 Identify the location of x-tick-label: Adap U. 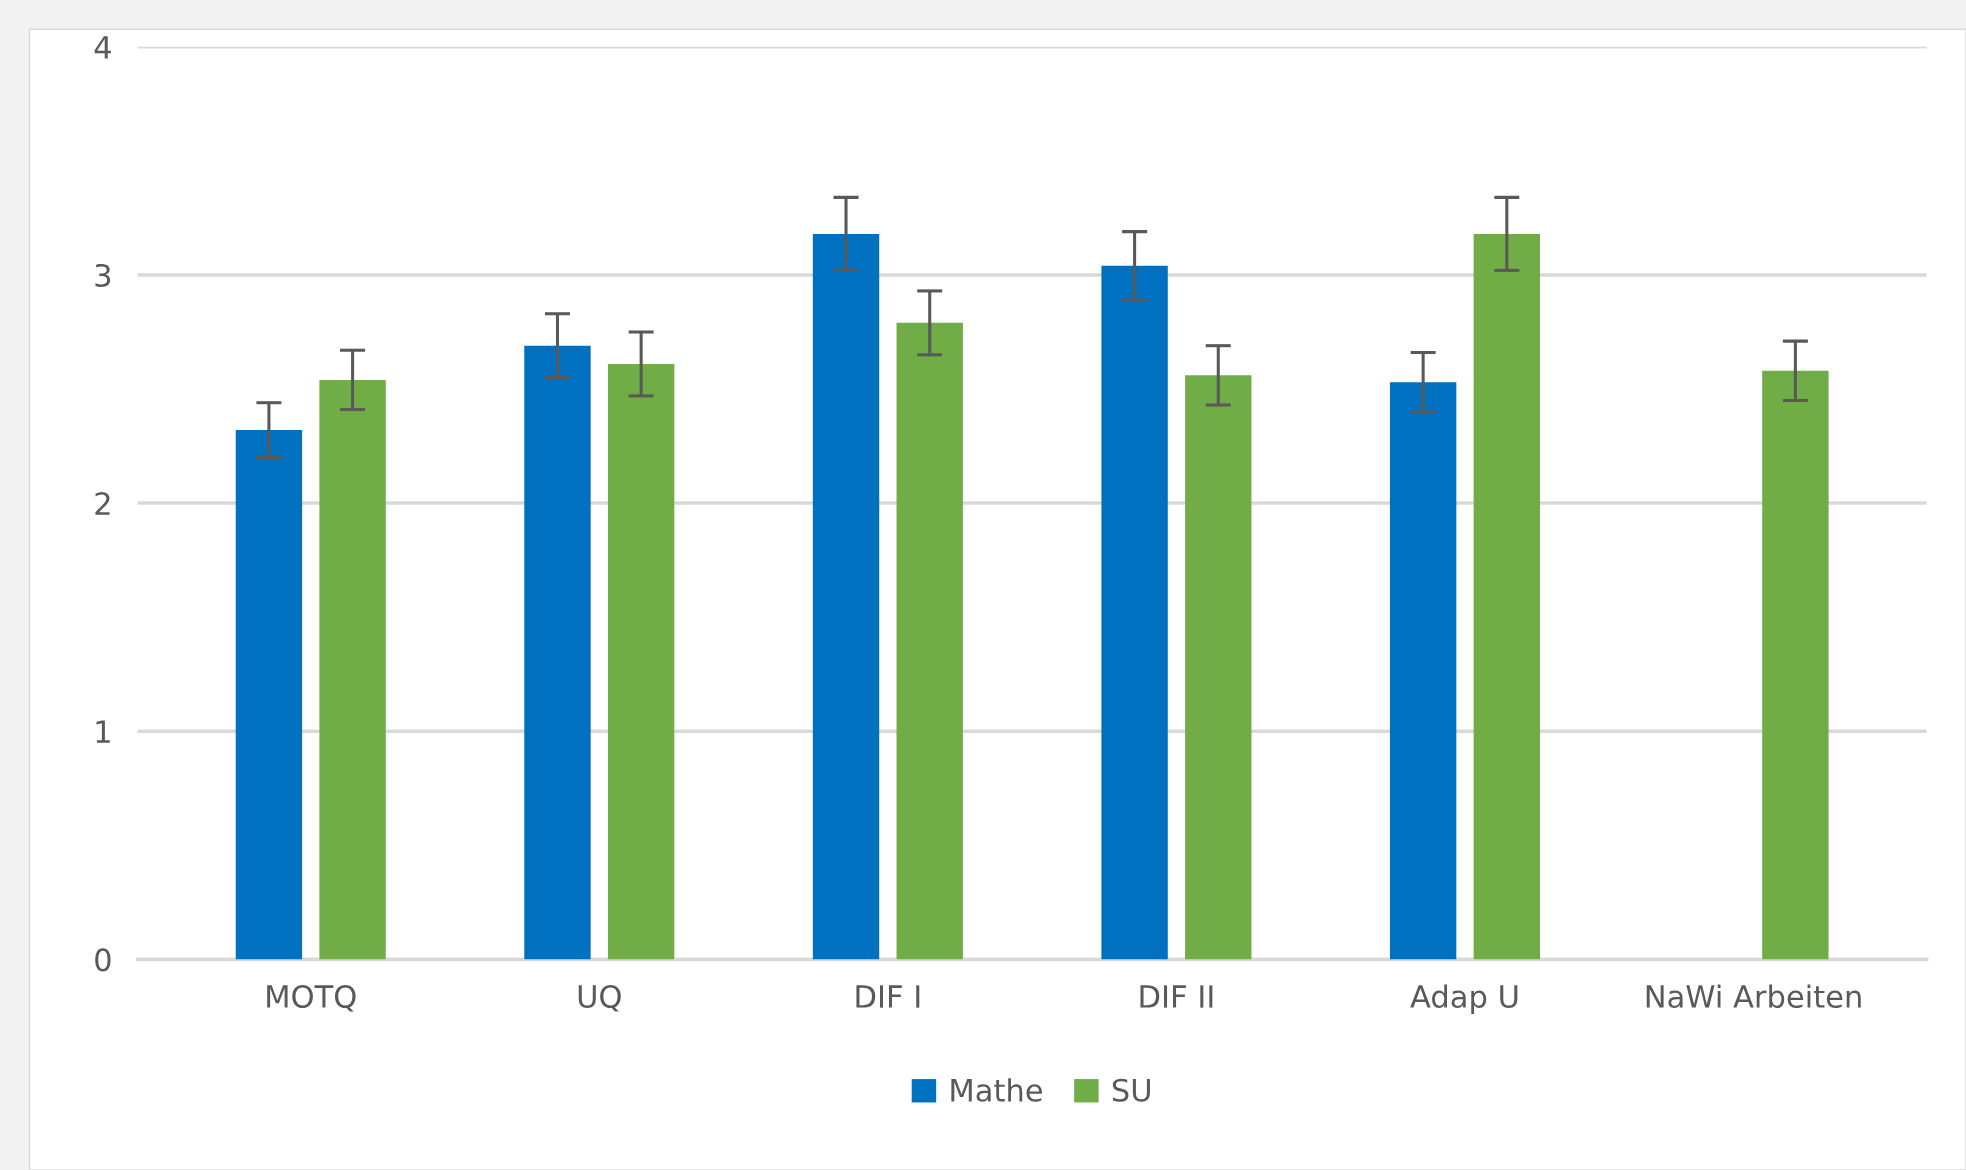
(1464, 999).